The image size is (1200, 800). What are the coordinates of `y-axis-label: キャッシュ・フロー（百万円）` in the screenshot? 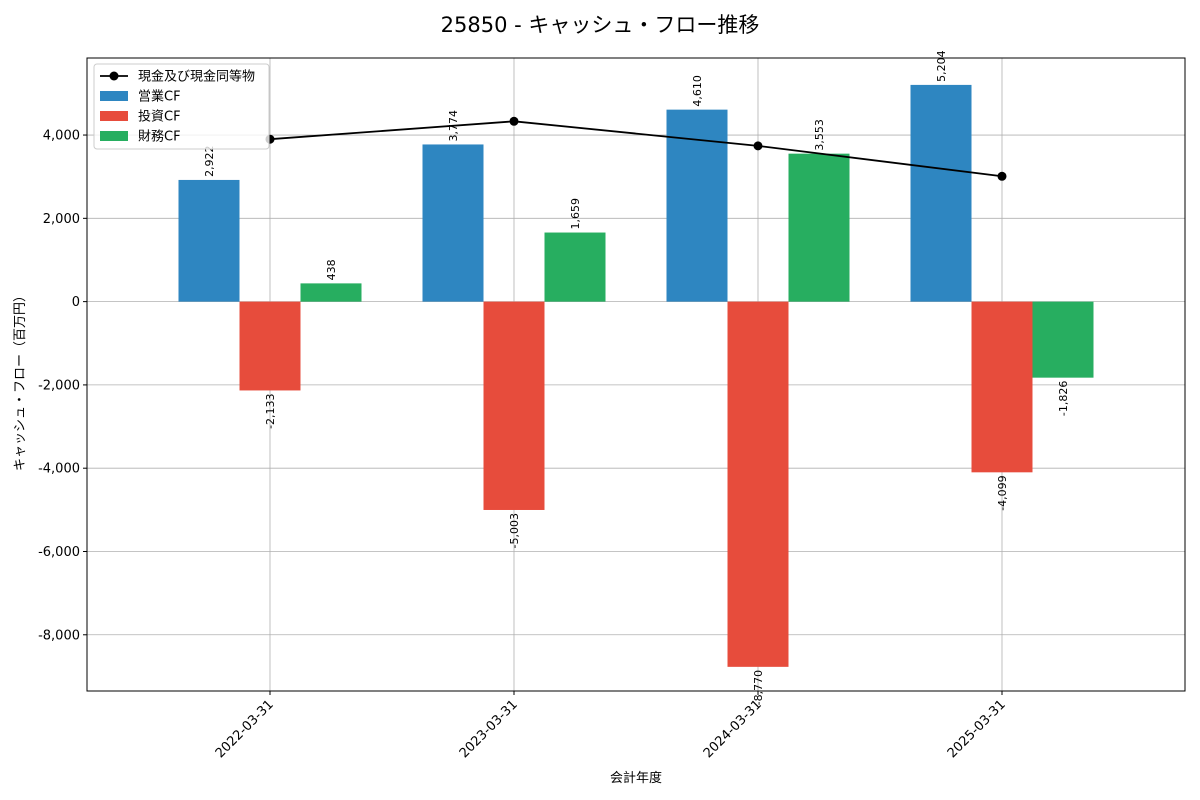 It's located at (20, 380).